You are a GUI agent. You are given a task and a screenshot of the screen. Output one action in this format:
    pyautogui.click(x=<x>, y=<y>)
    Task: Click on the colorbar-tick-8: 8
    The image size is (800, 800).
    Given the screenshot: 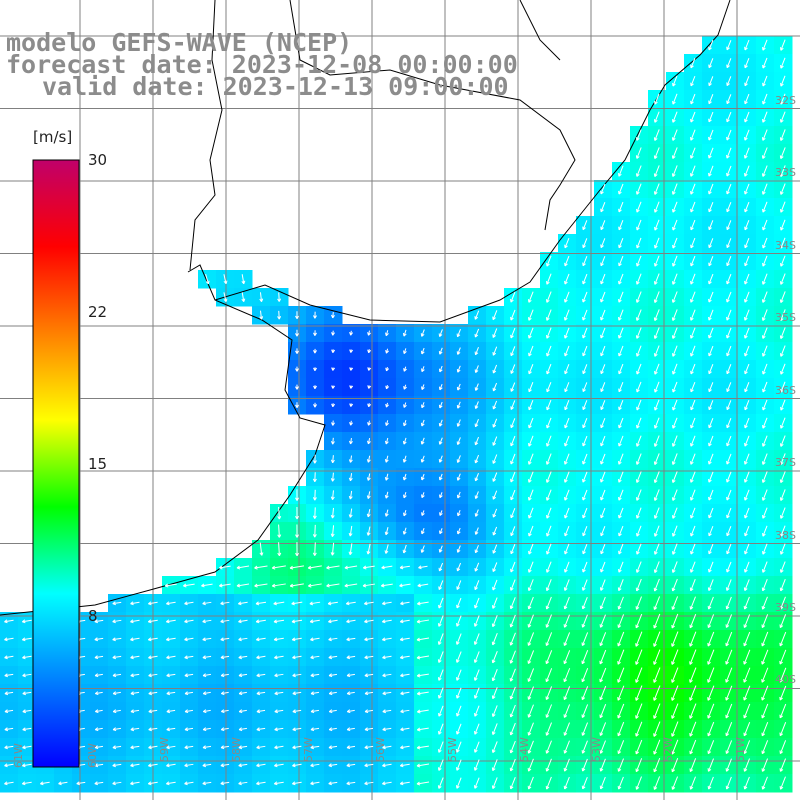 What is the action you would take?
    pyautogui.click(x=93, y=616)
    